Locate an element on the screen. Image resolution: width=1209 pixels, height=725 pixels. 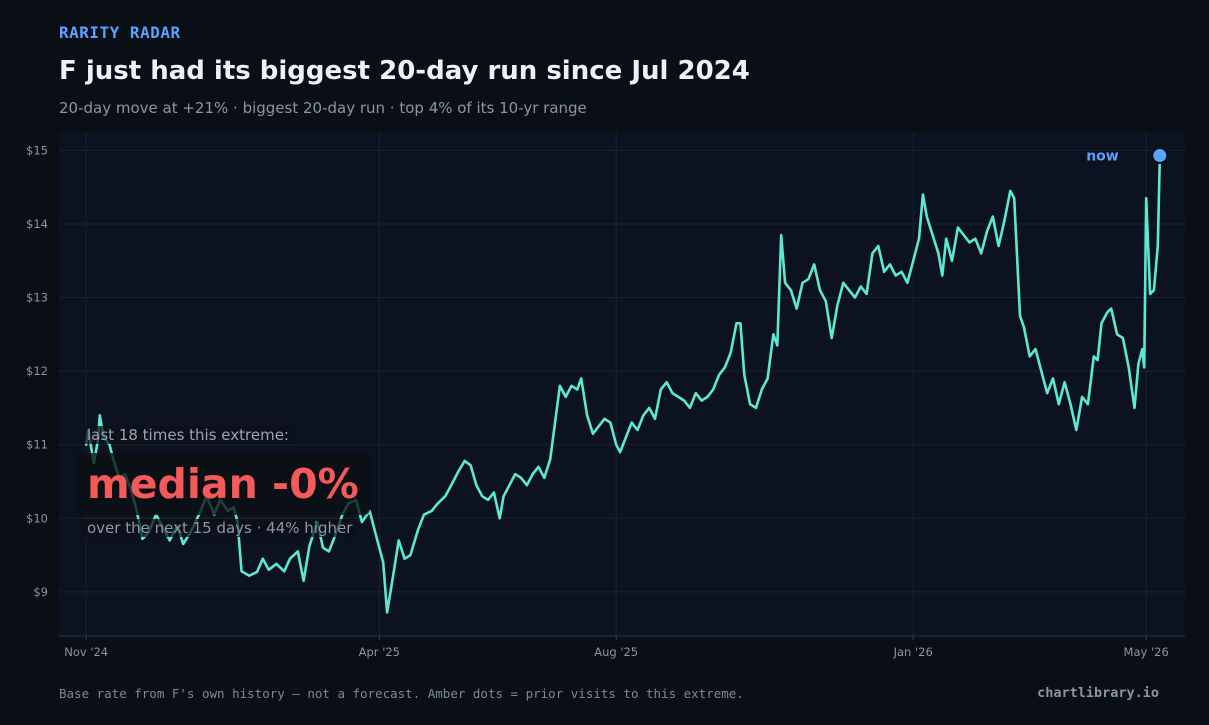
now-marker-dot is located at coordinates (1160, 156).